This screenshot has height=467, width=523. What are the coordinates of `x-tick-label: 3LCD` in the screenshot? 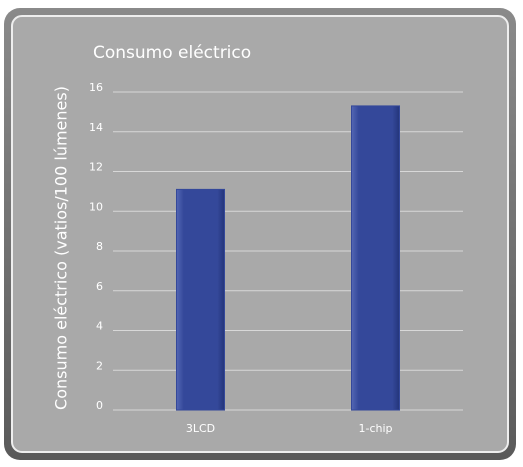 It's located at (200, 428).